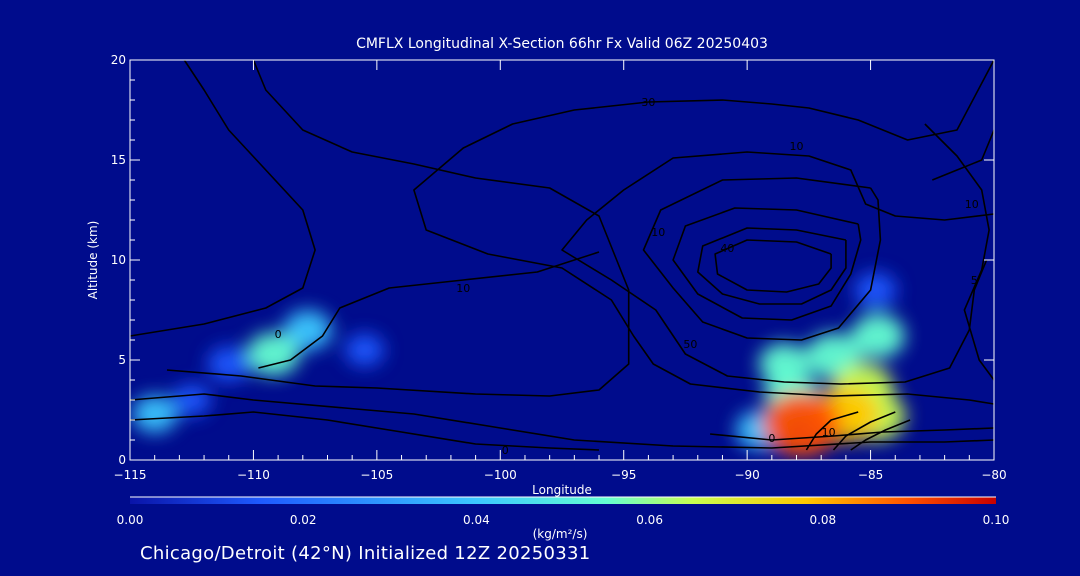 Image resolution: width=1080 pixels, height=576 pixels. Describe the element at coordinates (122, 360) in the screenshot. I see `y-tick-label: 5` at that location.